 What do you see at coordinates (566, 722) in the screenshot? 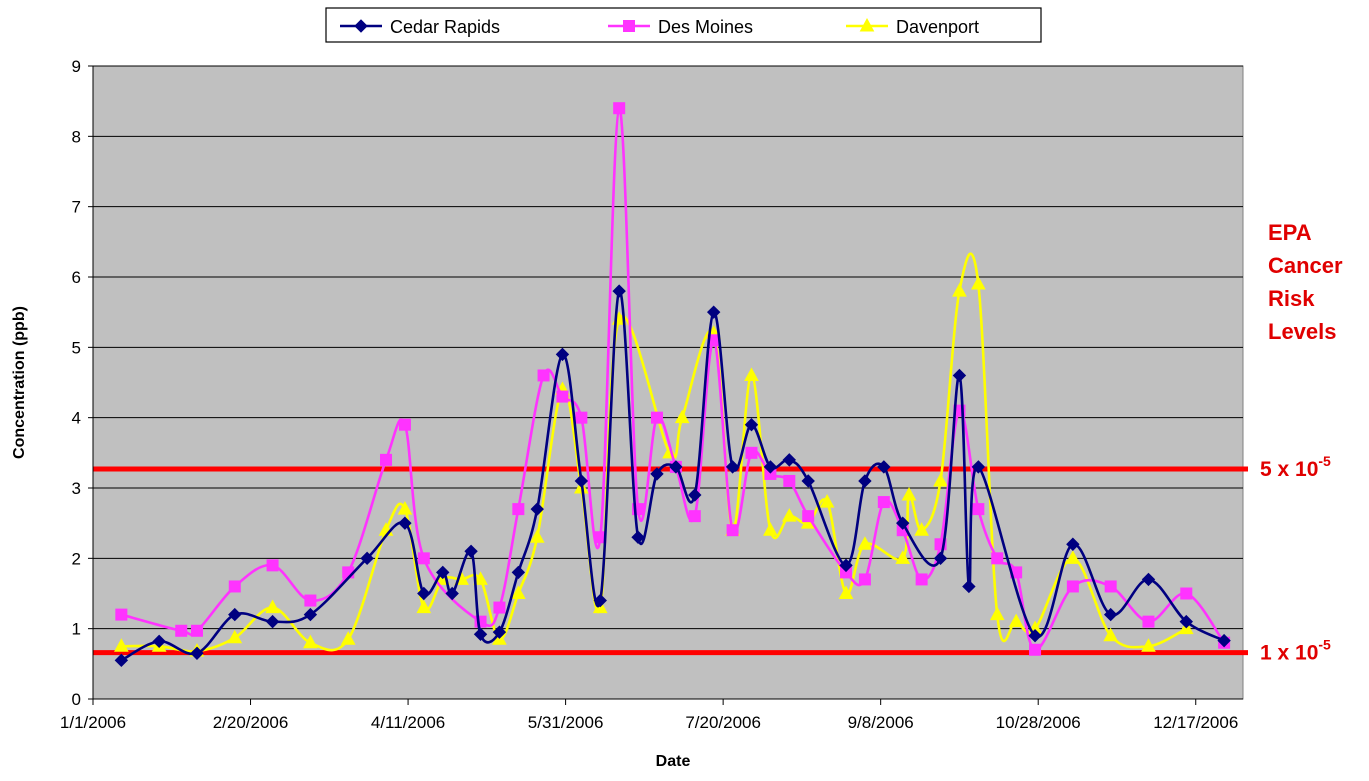
I see `x-tick-label: 5/31/2006` at bounding box center [566, 722].